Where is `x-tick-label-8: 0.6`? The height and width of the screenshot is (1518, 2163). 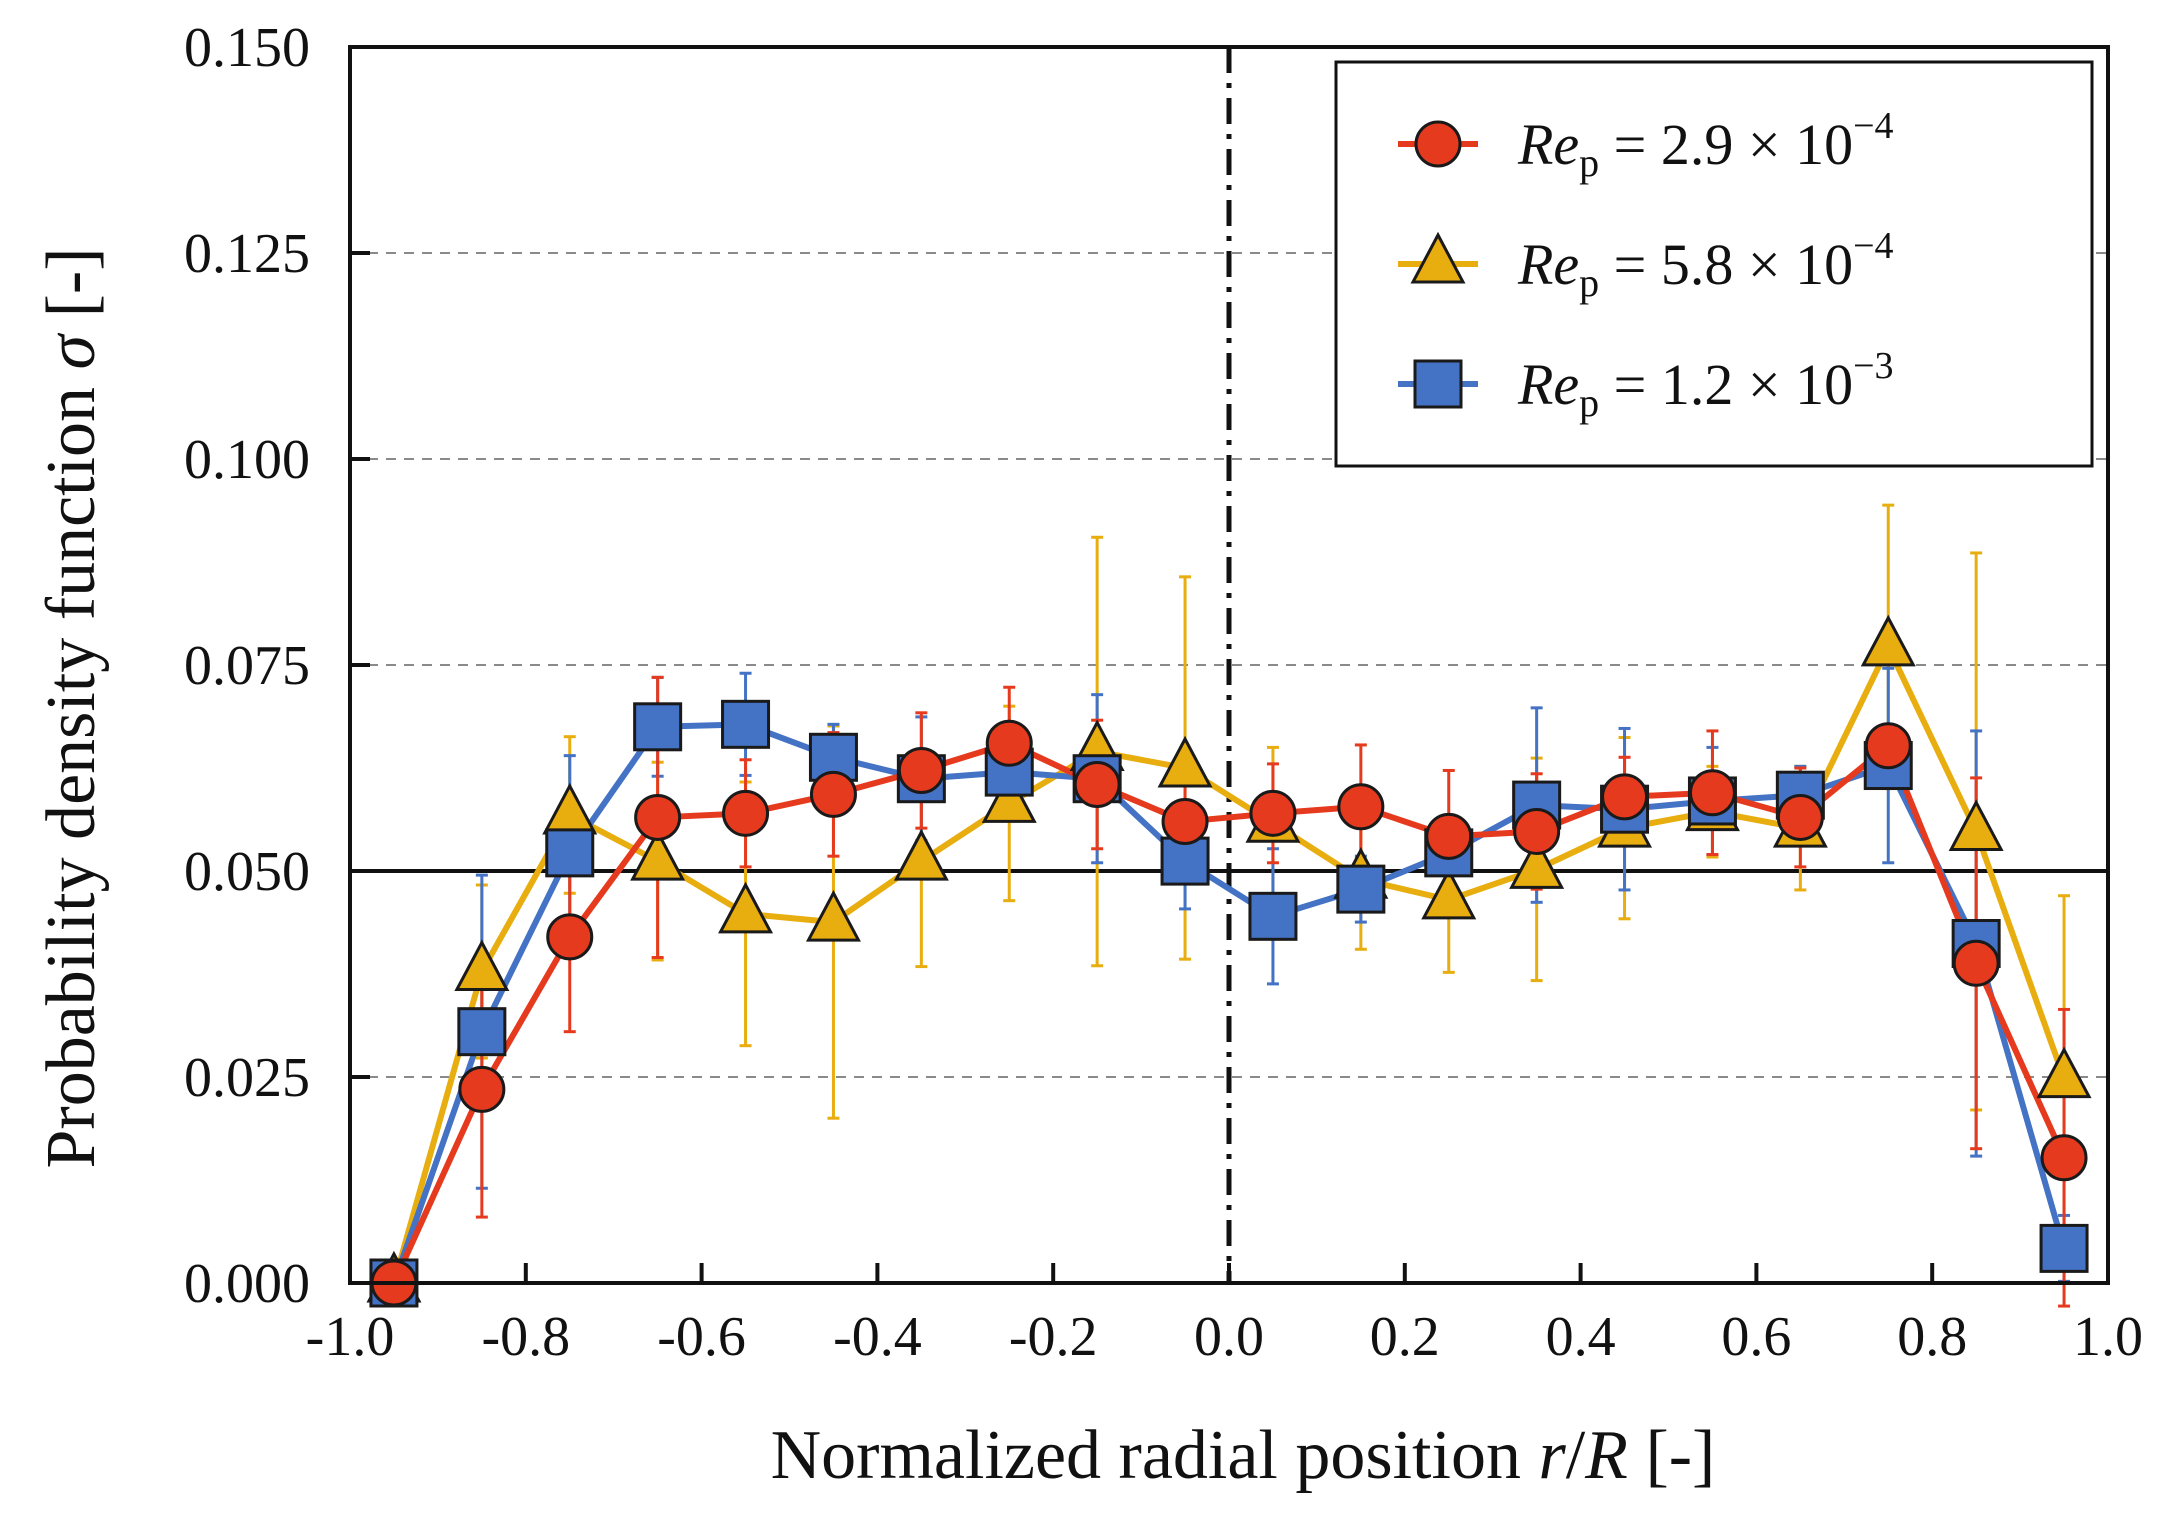 x-tick-label-8: 0.6 is located at coordinates (1756, 1337).